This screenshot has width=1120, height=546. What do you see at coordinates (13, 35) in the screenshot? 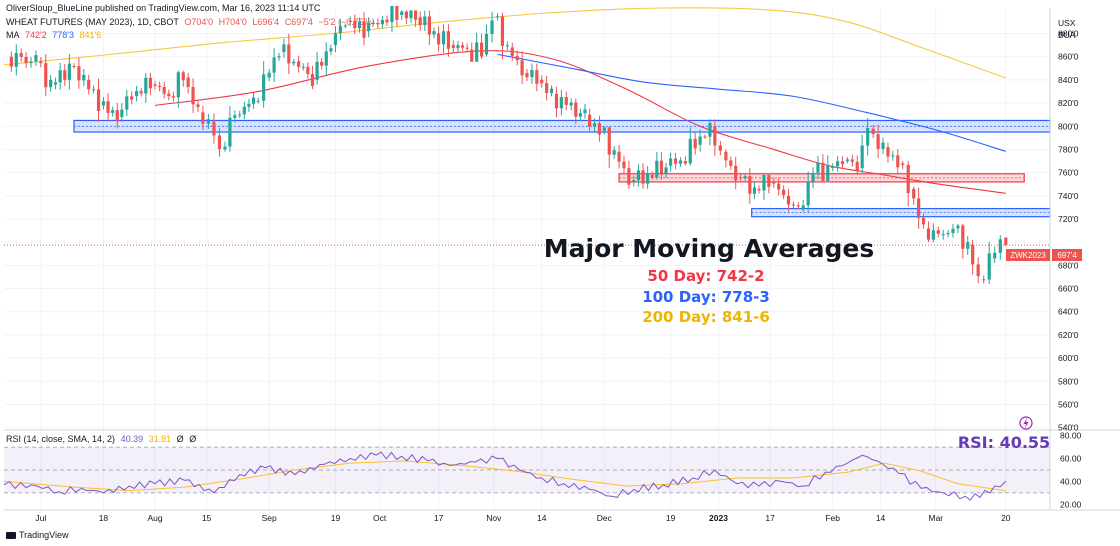
I see `ma-label: MA` at bounding box center [13, 35].